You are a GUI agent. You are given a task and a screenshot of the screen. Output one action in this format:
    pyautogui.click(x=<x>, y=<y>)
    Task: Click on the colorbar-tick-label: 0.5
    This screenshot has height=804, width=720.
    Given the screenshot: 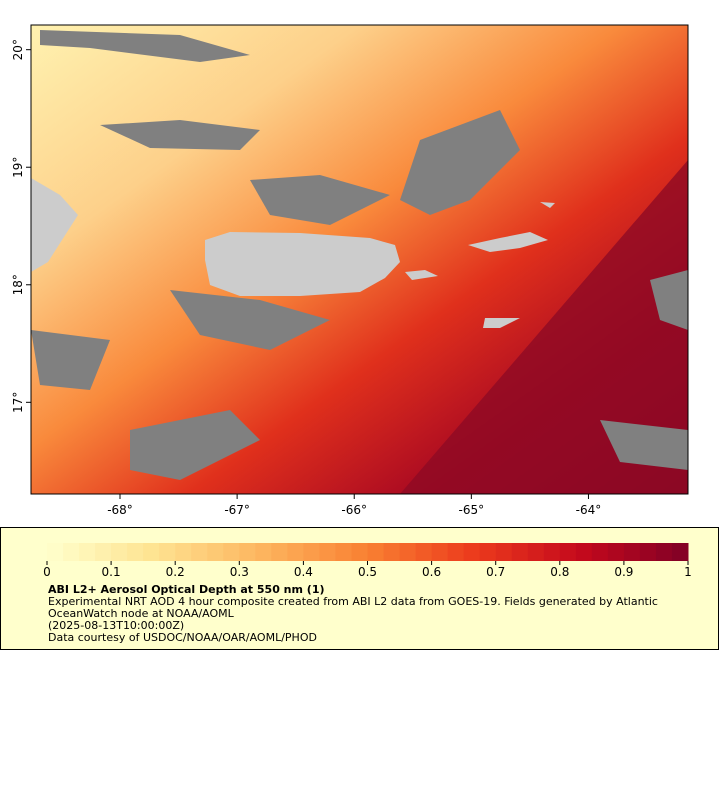 What is the action you would take?
    pyautogui.click(x=367, y=572)
    